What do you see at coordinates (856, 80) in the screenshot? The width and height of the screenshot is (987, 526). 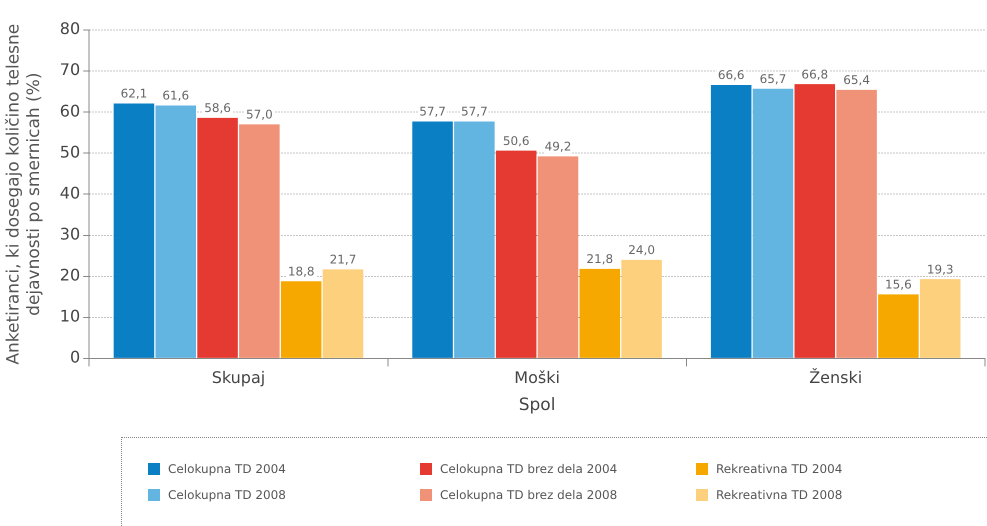 I see `data-label: 65,4` at bounding box center [856, 80].